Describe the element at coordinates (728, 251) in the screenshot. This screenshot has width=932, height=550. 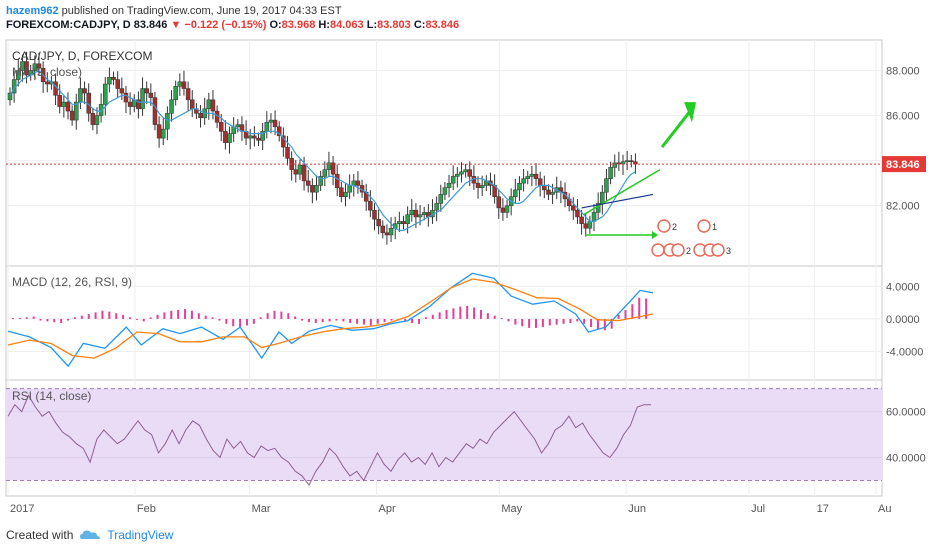
I see `event-marker-label: 3` at that location.